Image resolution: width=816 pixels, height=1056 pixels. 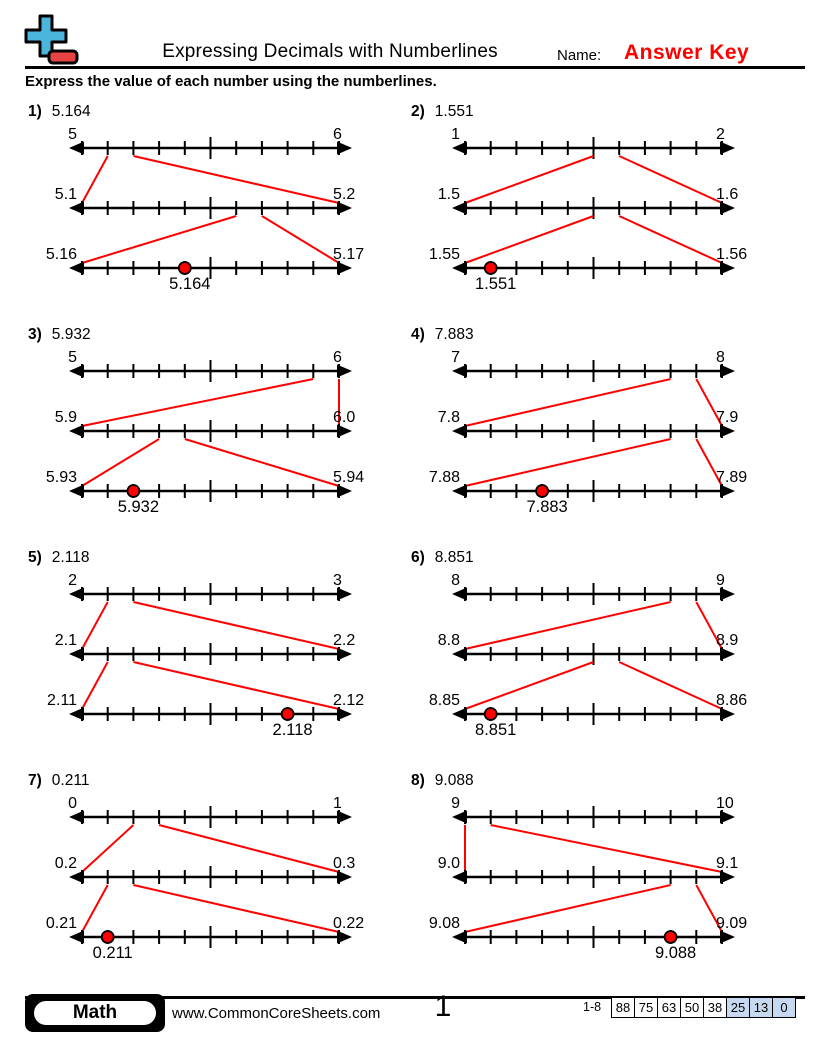 I want to click on left-endpoint-label: 0.21, so click(x=61, y=923).